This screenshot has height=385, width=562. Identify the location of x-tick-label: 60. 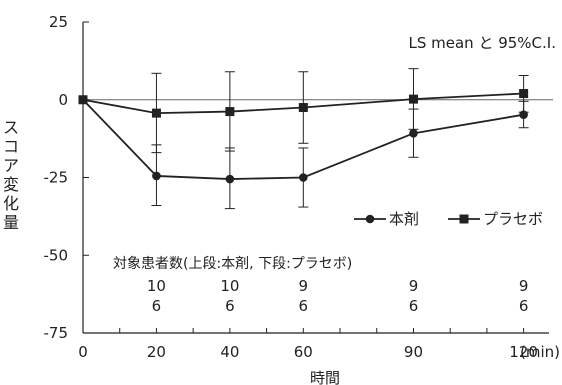
(303, 352).